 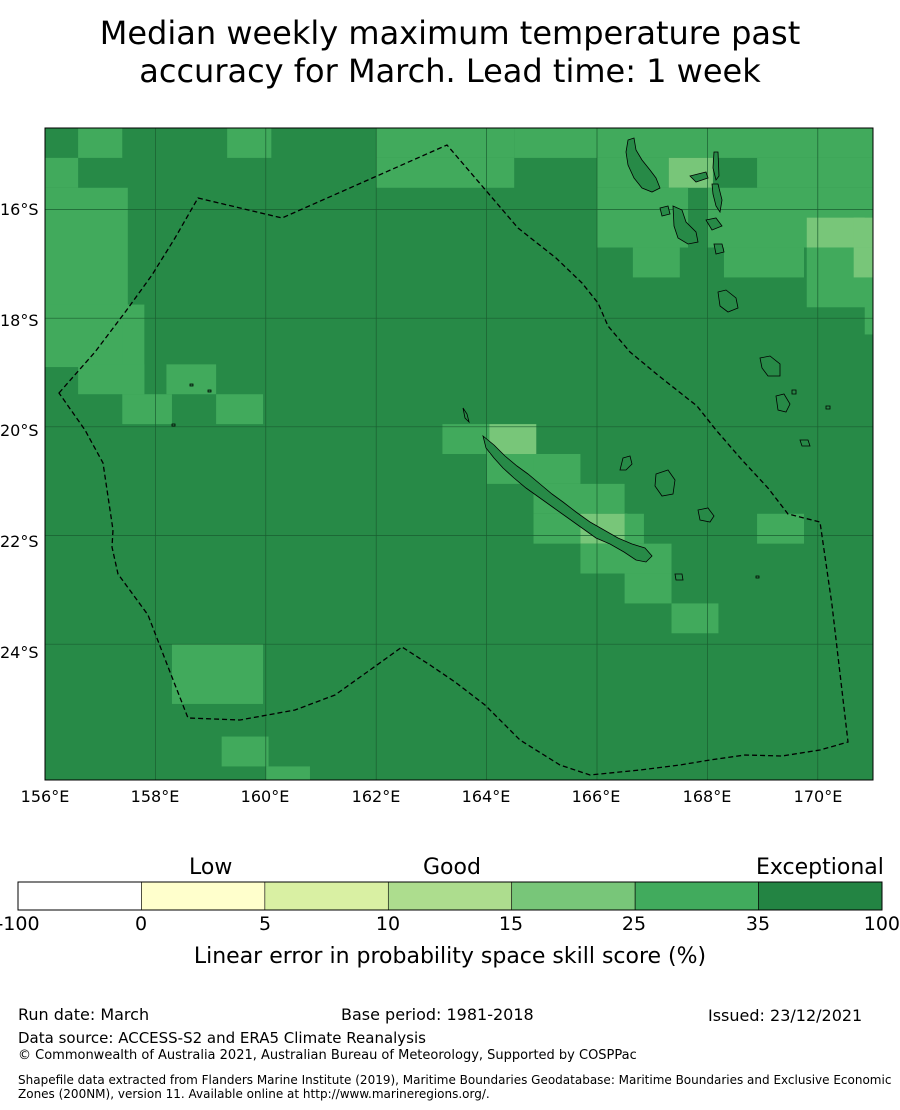 I want to click on island-aniwa, so click(x=794, y=392).